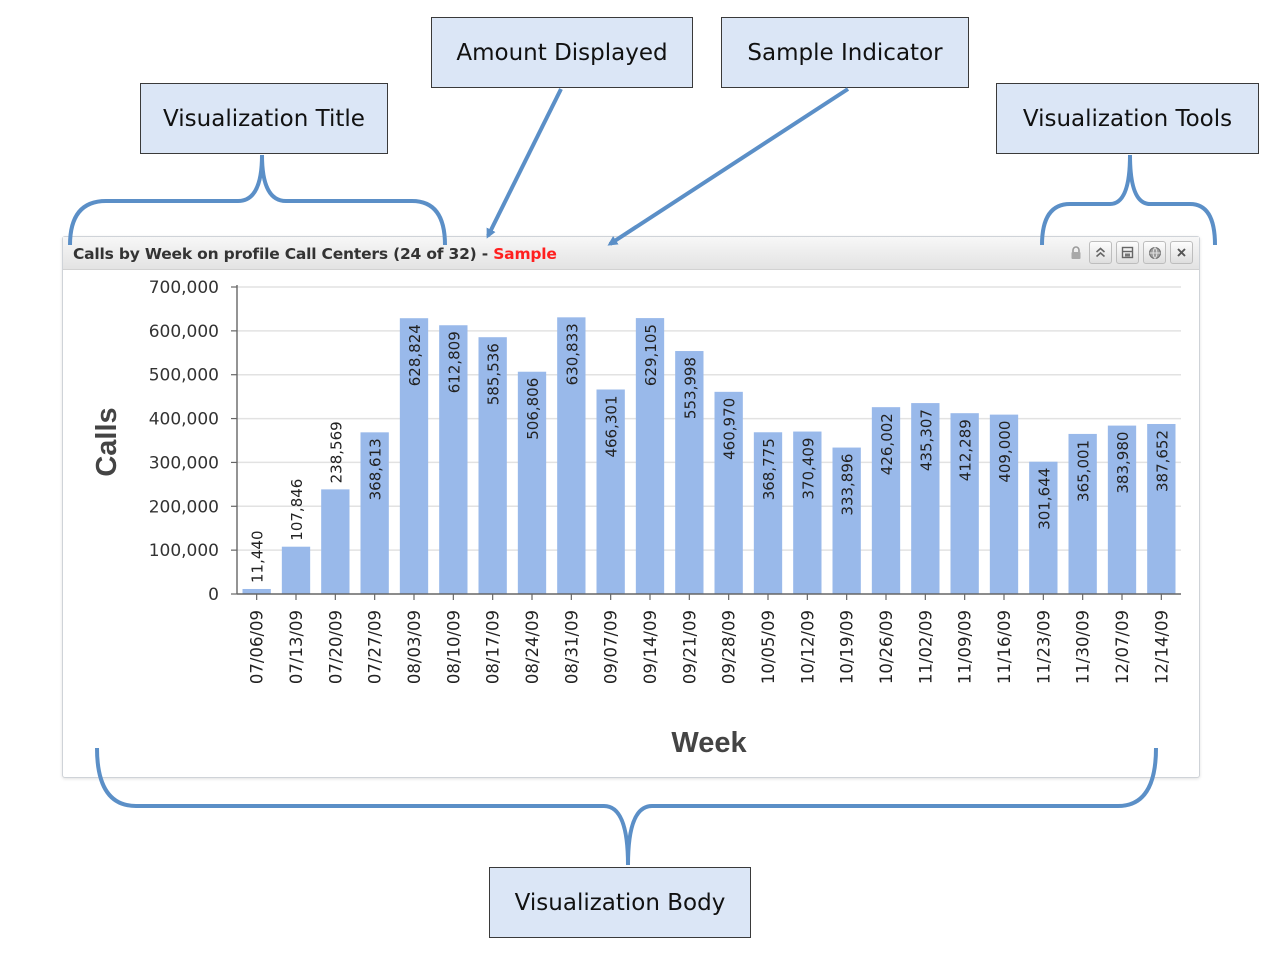 The height and width of the screenshot is (960, 1280). Describe the element at coordinates (1128, 200) in the screenshot. I see `tools-bracket` at that location.